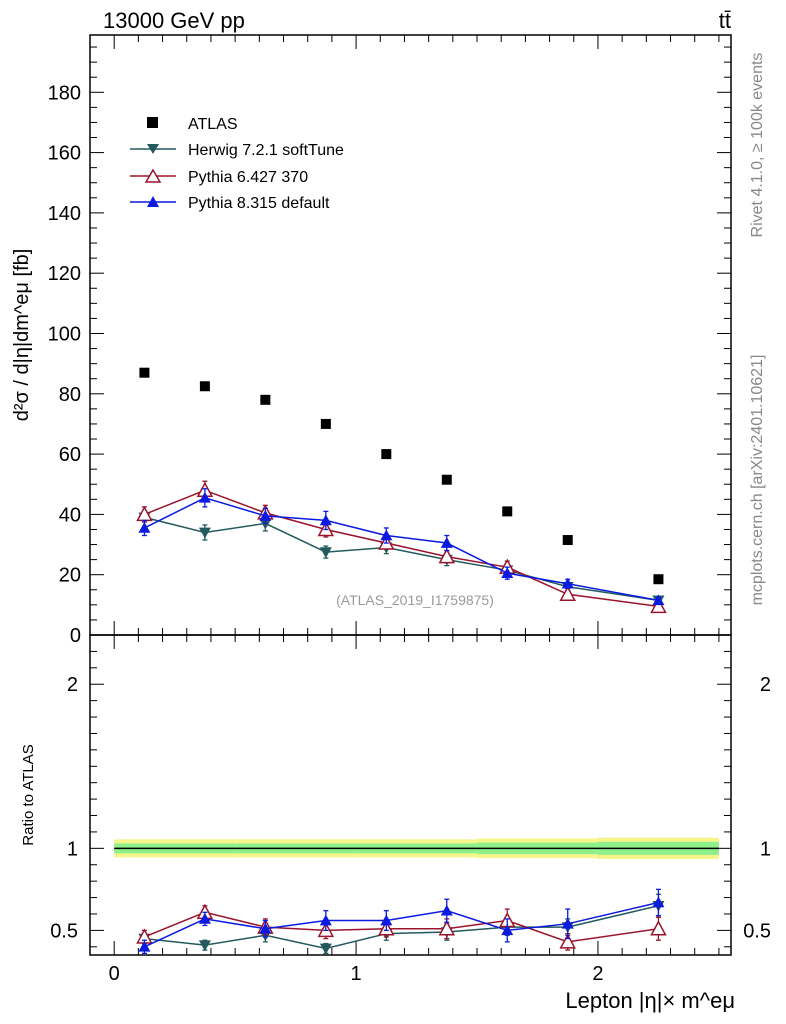 The image size is (786, 1024). Describe the element at coordinates (28, 794) in the screenshot. I see `ratio-y-axis-label: Ratio to ATLAS` at that location.